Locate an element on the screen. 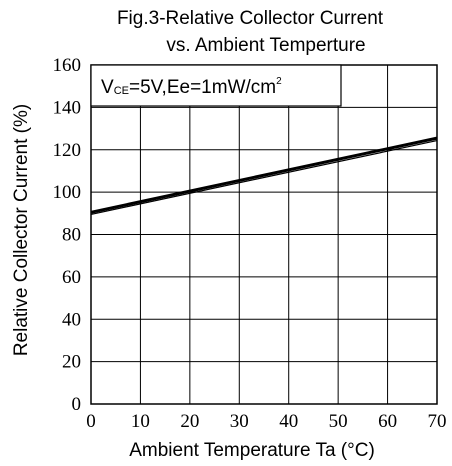  x-tick-labels: 0 10 20 30 40 50 60 70 is located at coordinates (266, 421).